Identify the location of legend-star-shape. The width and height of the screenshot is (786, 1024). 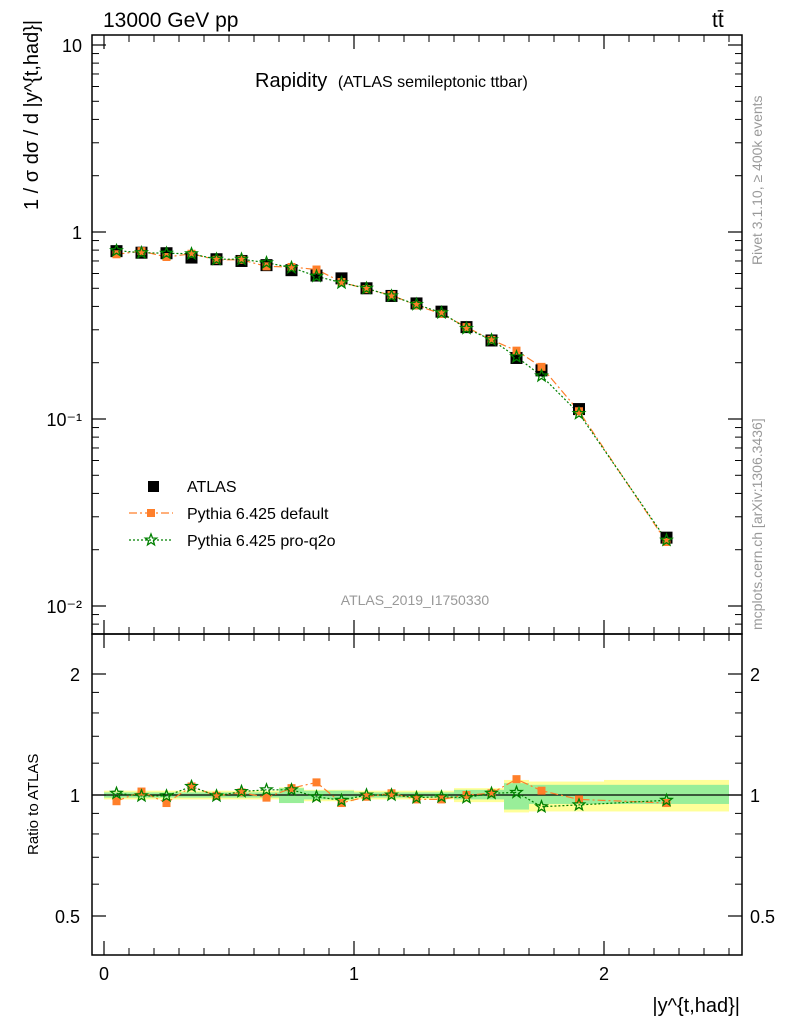
(151, 539).